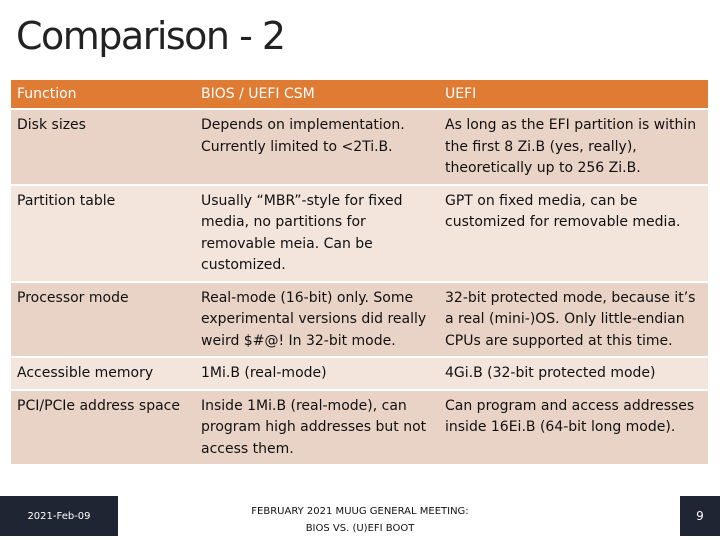 Image resolution: width=720 pixels, height=540 pixels. What do you see at coordinates (103, 374) in the screenshot?
I see `row-function-cell: Accessible memory` at bounding box center [103, 374].